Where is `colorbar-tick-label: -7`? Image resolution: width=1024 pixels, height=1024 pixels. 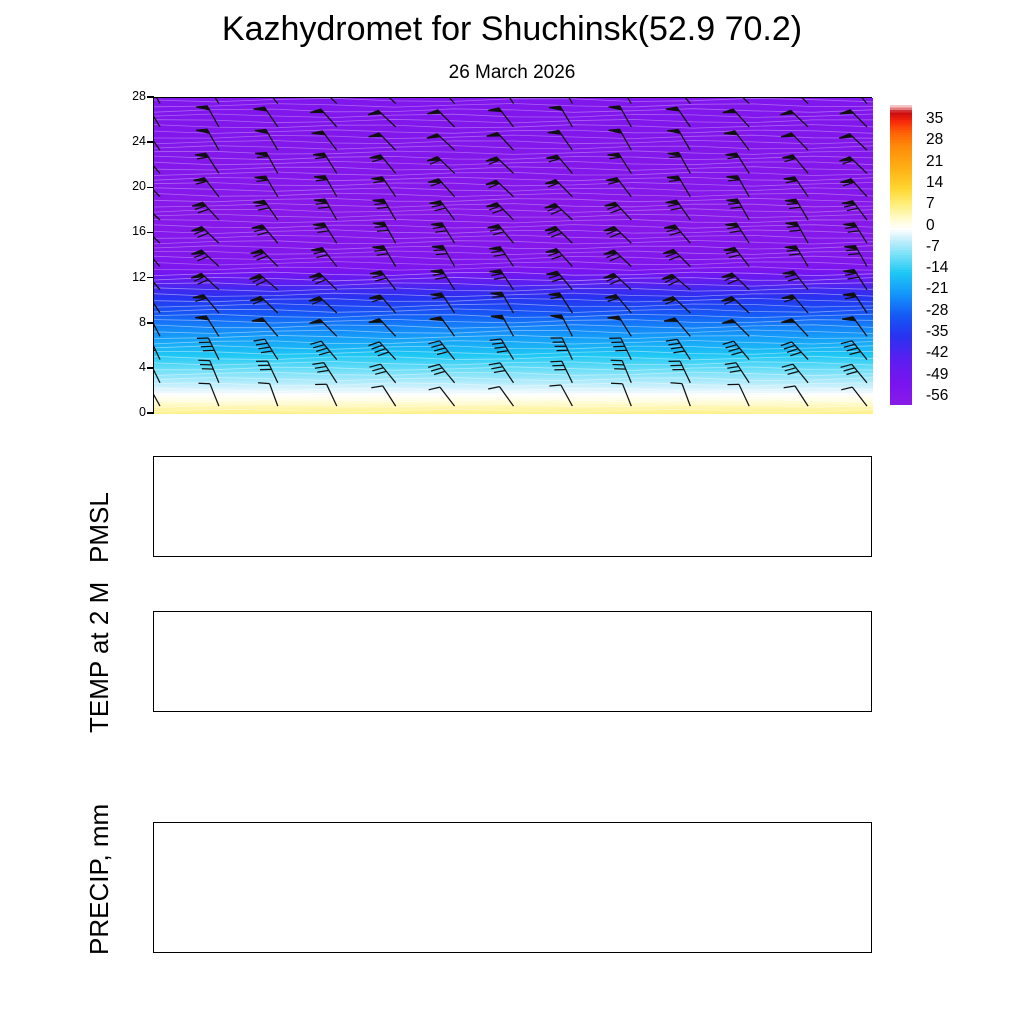
colorbar-tick-label: -7 is located at coordinates (933, 246).